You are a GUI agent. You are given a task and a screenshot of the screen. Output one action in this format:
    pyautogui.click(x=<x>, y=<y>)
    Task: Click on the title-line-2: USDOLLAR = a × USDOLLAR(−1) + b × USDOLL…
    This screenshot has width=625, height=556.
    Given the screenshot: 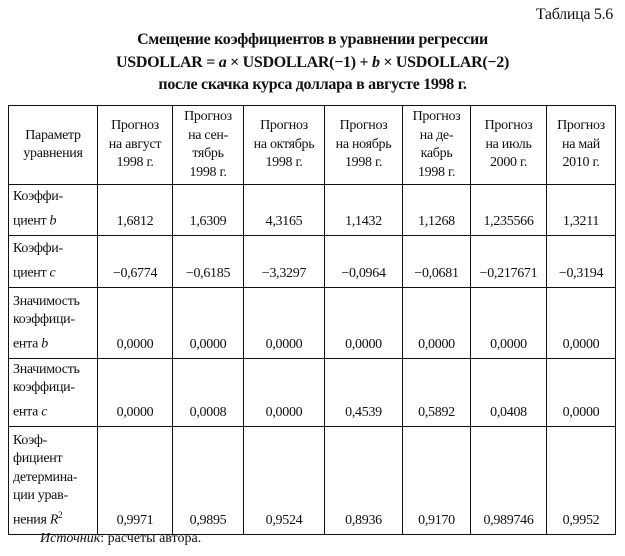 What is the action you would take?
    pyautogui.click(x=312, y=63)
    